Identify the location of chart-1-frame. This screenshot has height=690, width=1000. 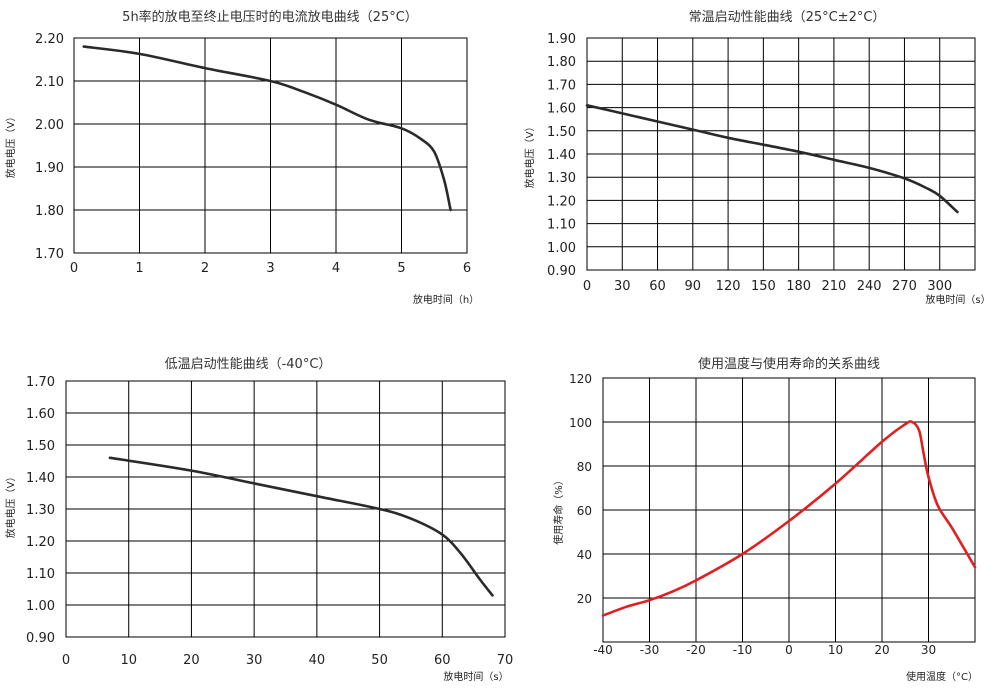
(270, 145).